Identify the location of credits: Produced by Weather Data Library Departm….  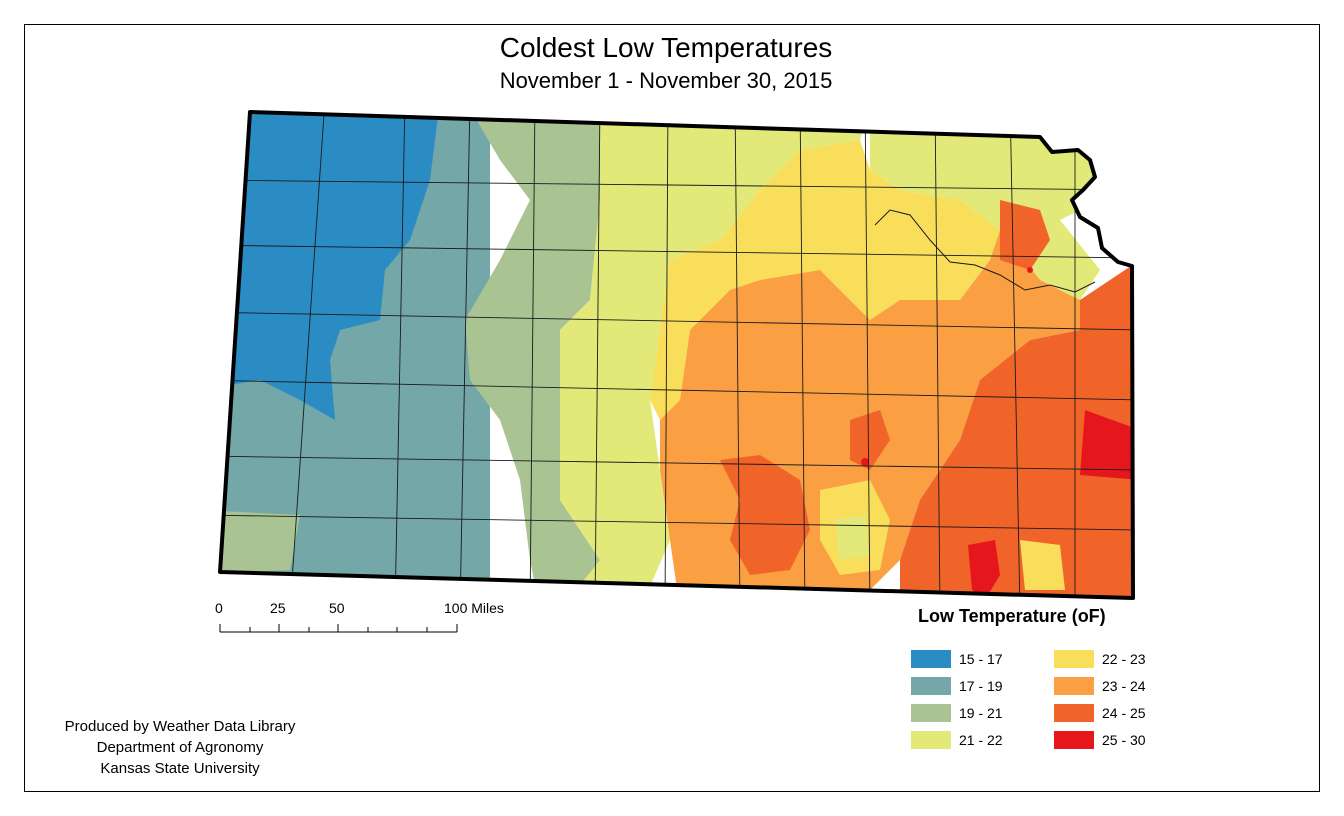
(180, 747).